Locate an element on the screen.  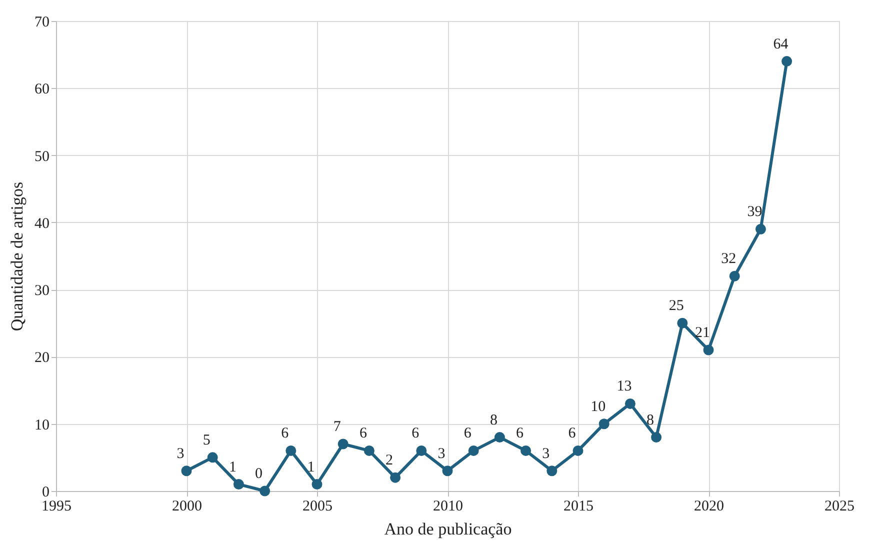
data-label: 2 is located at coordinates (390, 460).